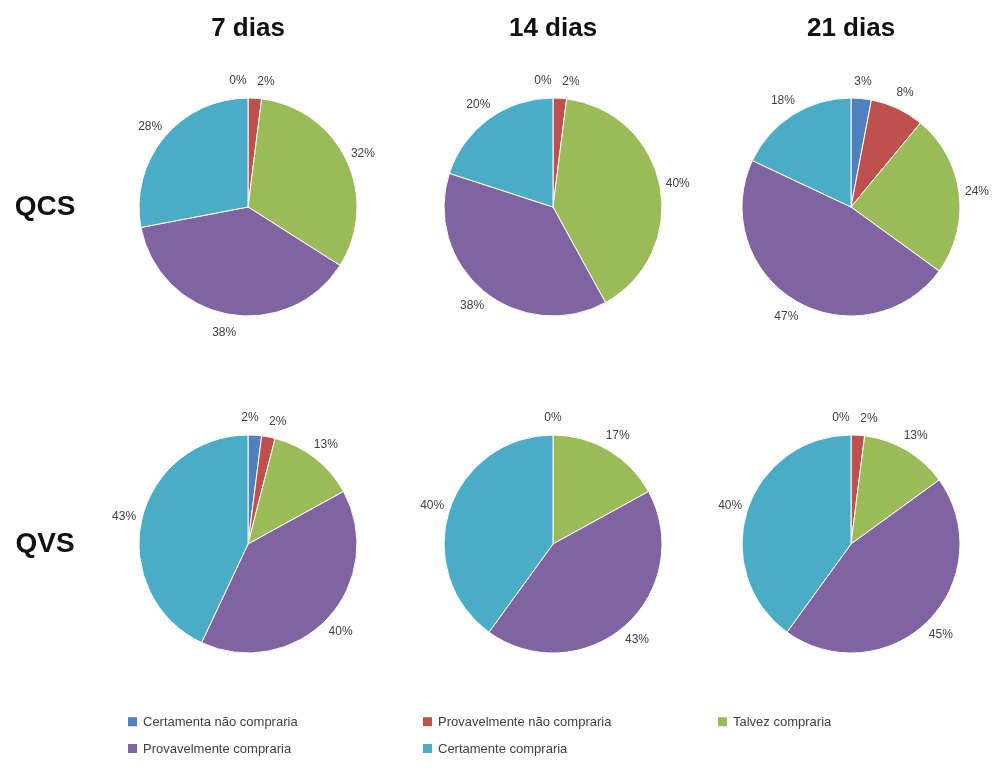  I want to click on data-label: 32%, so click(363, 152).